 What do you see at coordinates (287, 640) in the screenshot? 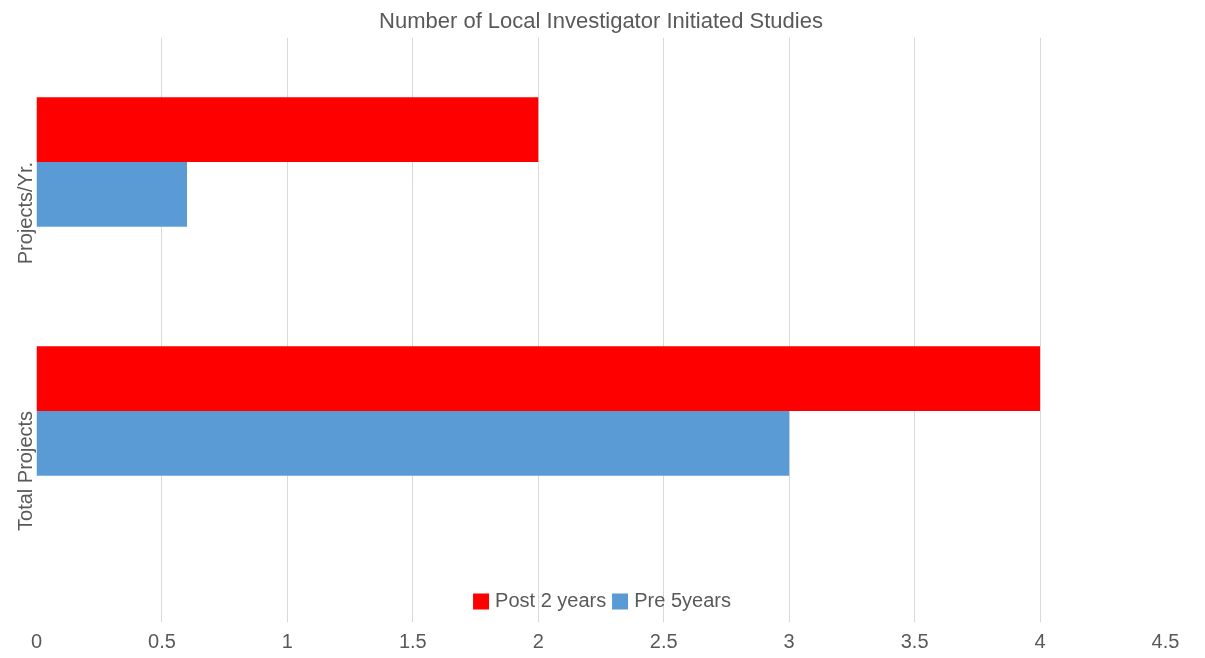
I see `x-tick-label: 1` at bounding box center [287, 640].